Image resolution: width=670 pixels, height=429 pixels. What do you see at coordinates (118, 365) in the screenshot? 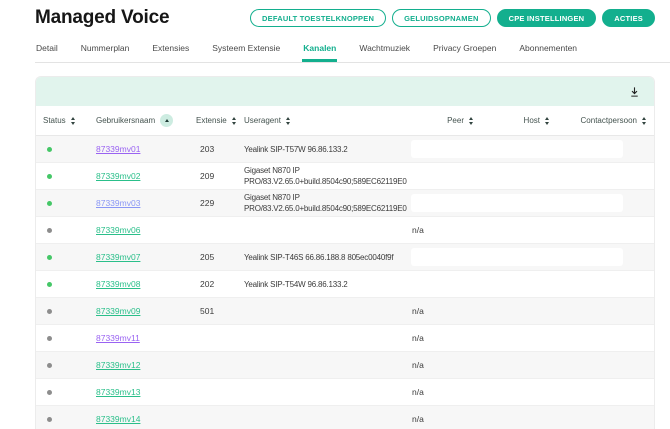
I see `gebruikersnaam-link: 87339mv12` at bounding box center [118, 365].